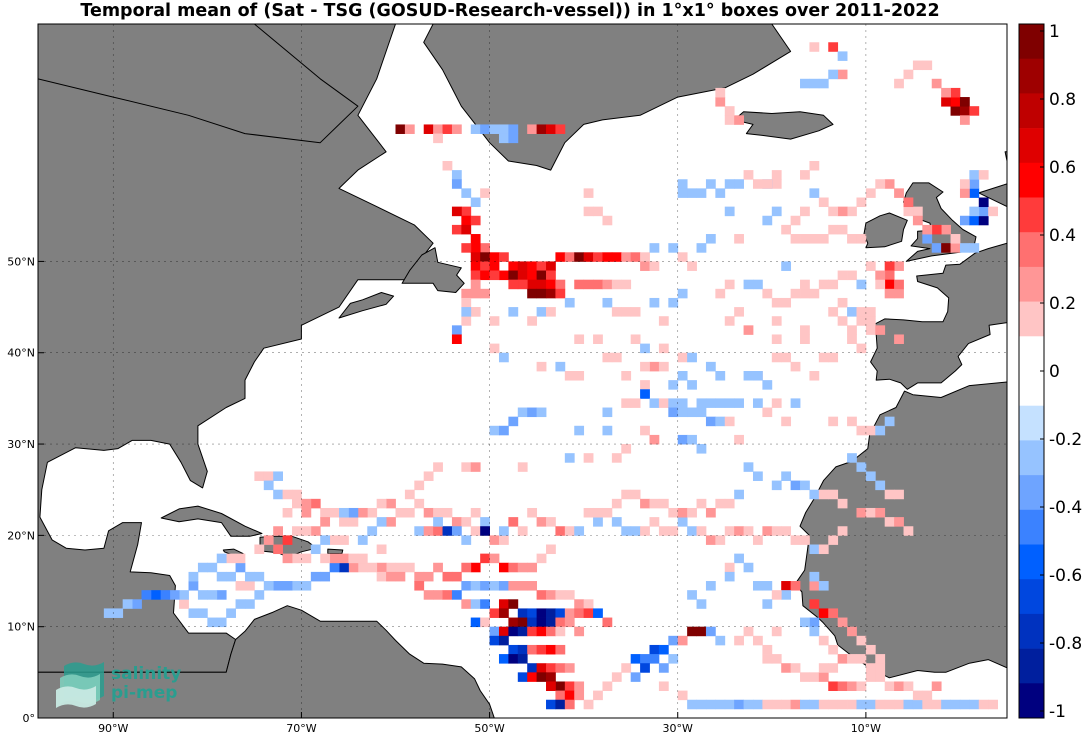 The image size is (1091, 737). What do you see at coordinates (783, 125) in the screenshot?
I see `land-iceland` at bounding box center [783, 125].